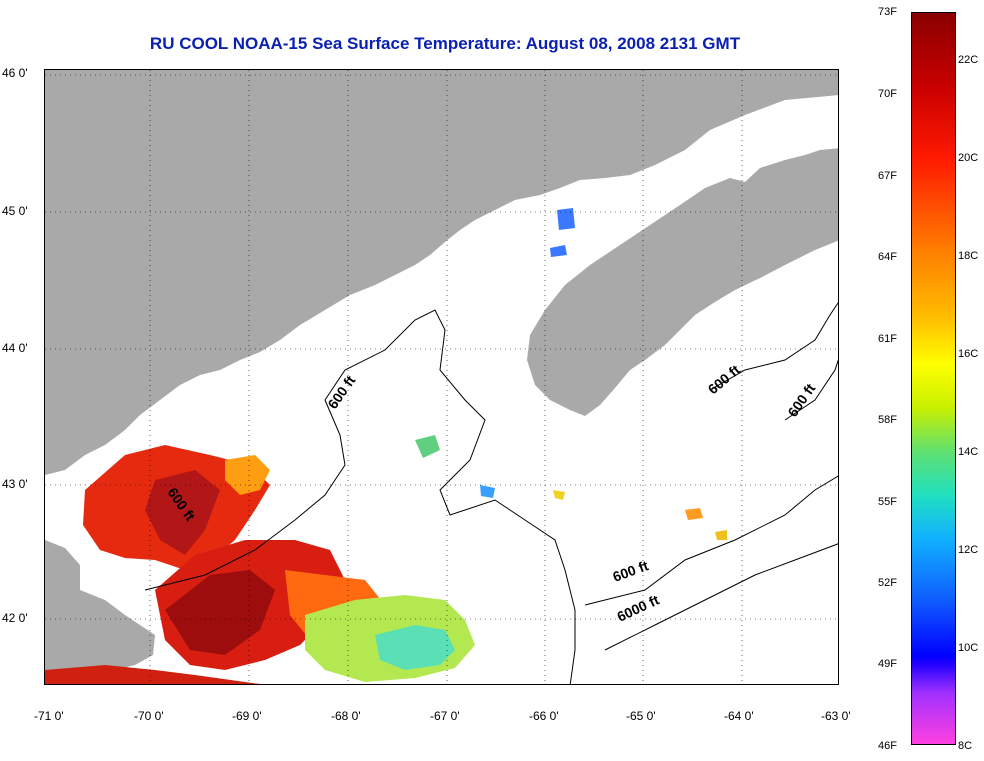 The width and height of the screenshot is (984, 761). What do you see at coordinates (968, 648) in the screenshot?
I see `colorbar-c-10: 10C` at bounding box center [968, 648].